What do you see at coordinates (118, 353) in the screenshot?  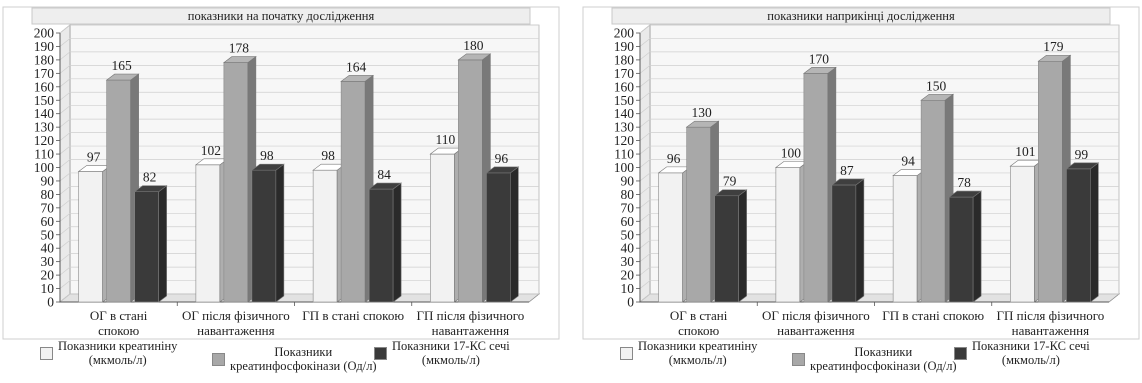 I see `legend-label: Показники креатиніну (мкмоль/л)` at bounding box center [118, 353].